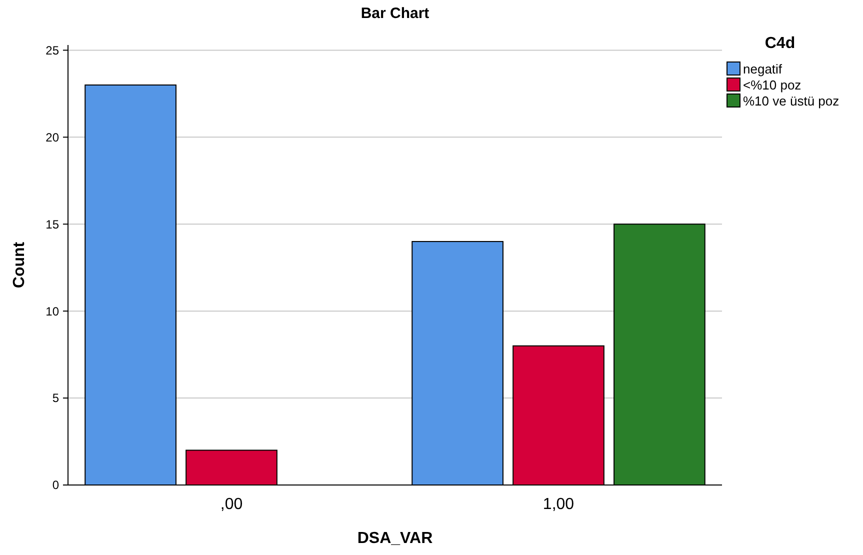 The height and width of the screenshot is (555, 863). Describe the element at coordinates (231, 504) in the screenshot. I see `x-tick-label: ,00` at that location.